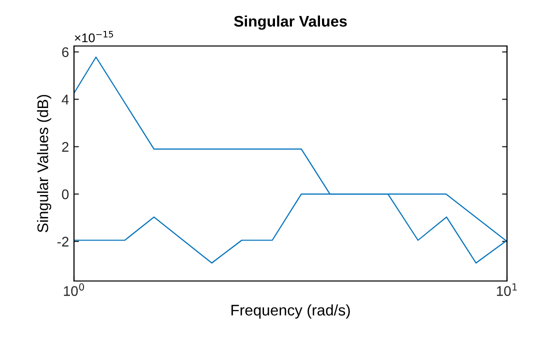 The height and width of the screenshot is (337, 560). Describe the element at coordinates (65, 99) in the screenshot. I see `y-tick-label: 4` at that location.